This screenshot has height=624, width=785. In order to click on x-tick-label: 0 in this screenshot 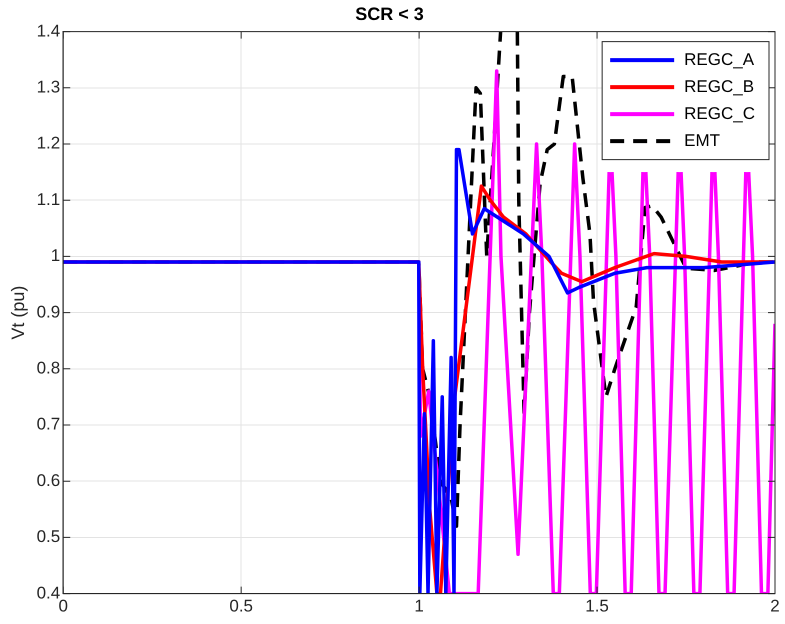, I will do `click(63, 606)`.